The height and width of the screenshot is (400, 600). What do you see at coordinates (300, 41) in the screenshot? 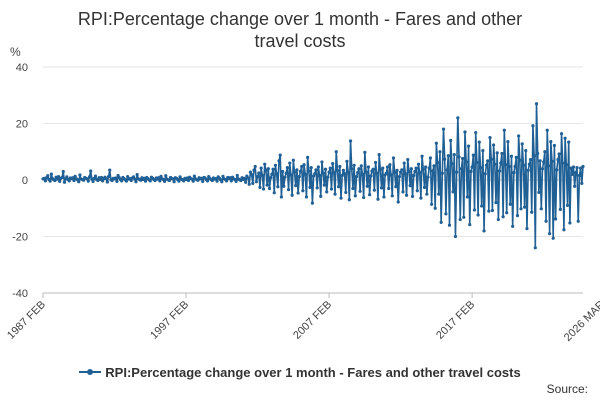
I see `chart-title-line2: travel costs` at bounding box center [300, 41].